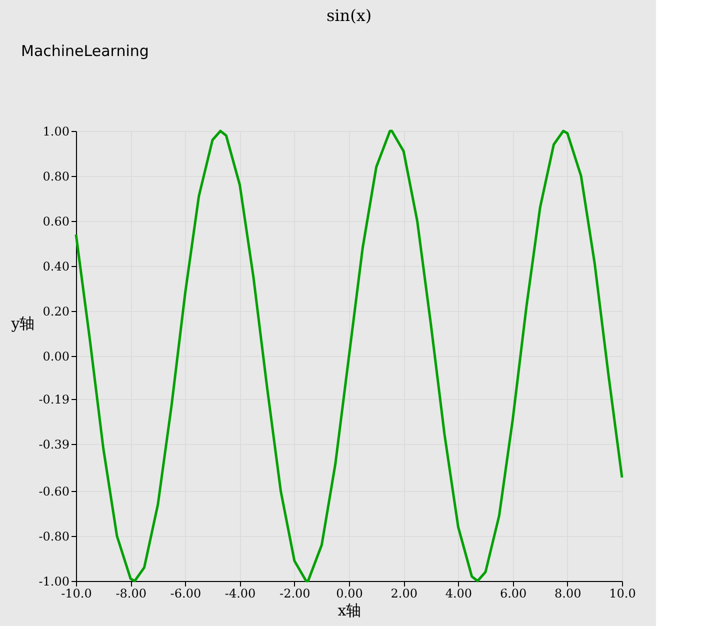 The image size is (702, 629). What do you see at coordinates (131, 593) in the screenshot?
I see `x-tick-label: -8.00` at bounding box center [131, 593].